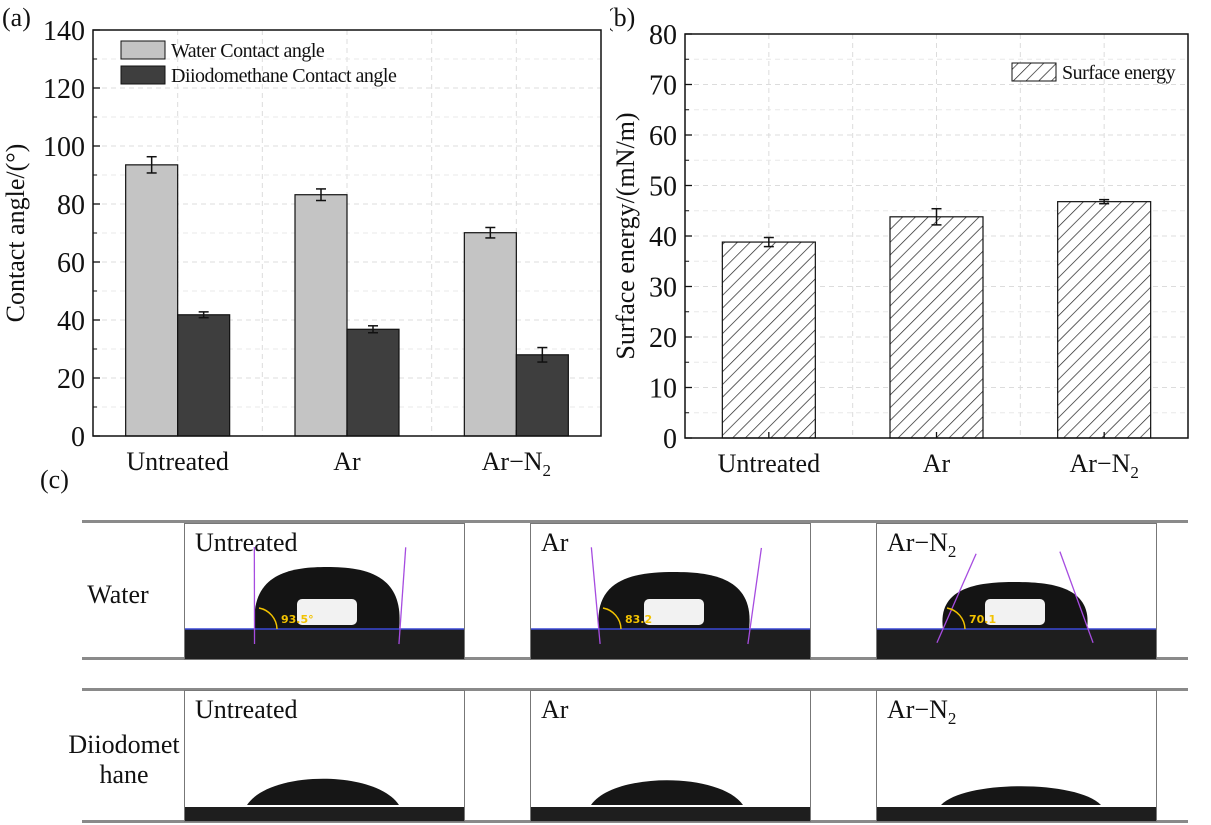 Image resolution: width=1211 pixels, height=825 pixels. Describe the element at coordinates (663, 288) in the screenshot. I see `y-tick-label: 30` at that location.